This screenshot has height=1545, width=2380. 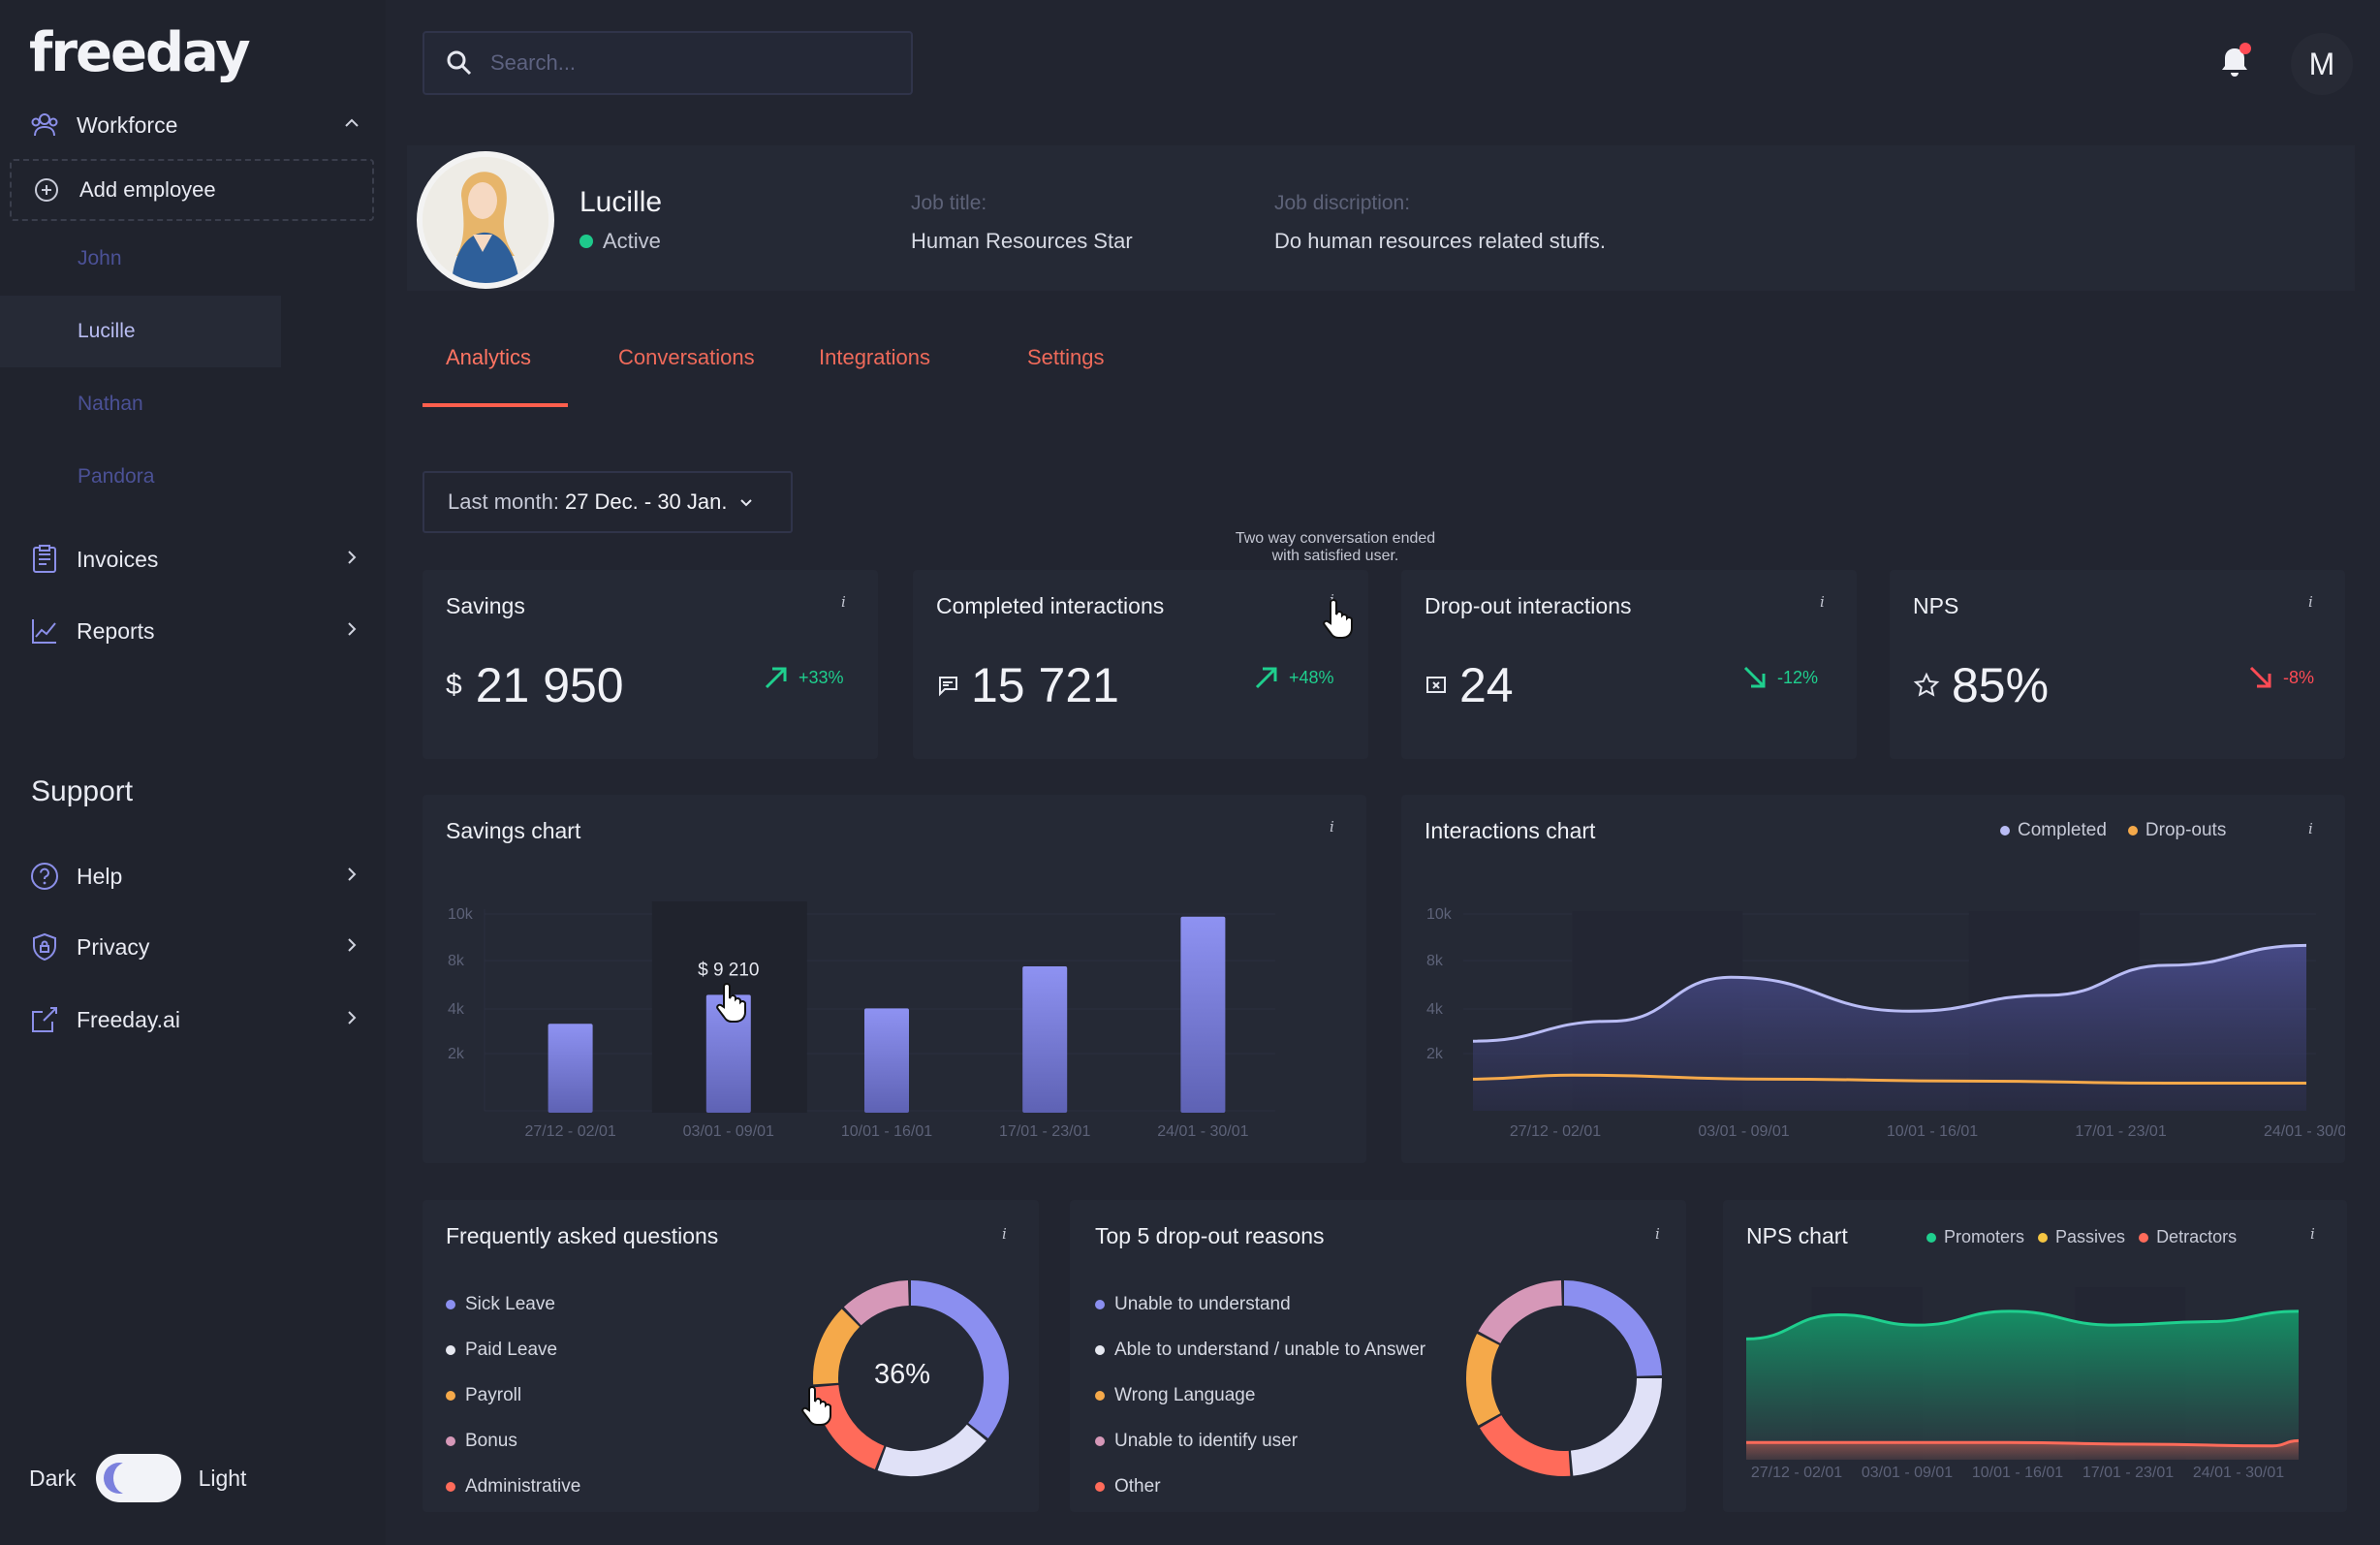 I want to click on employee-item-lucille: Lucille, so click(x=141, y=331).